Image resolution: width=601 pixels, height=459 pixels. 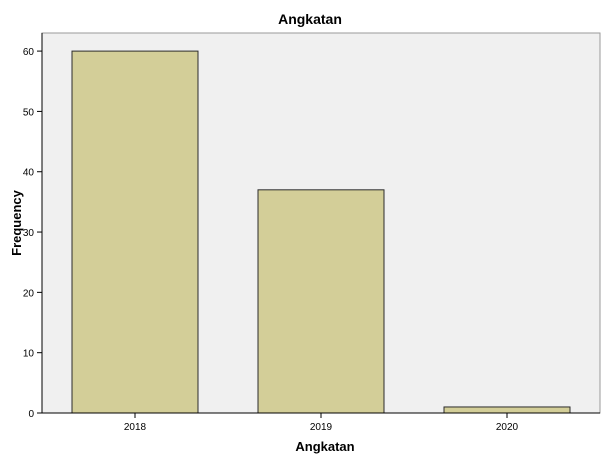 I want to click on y-tick-label: 0, so click(x=31, y=414).